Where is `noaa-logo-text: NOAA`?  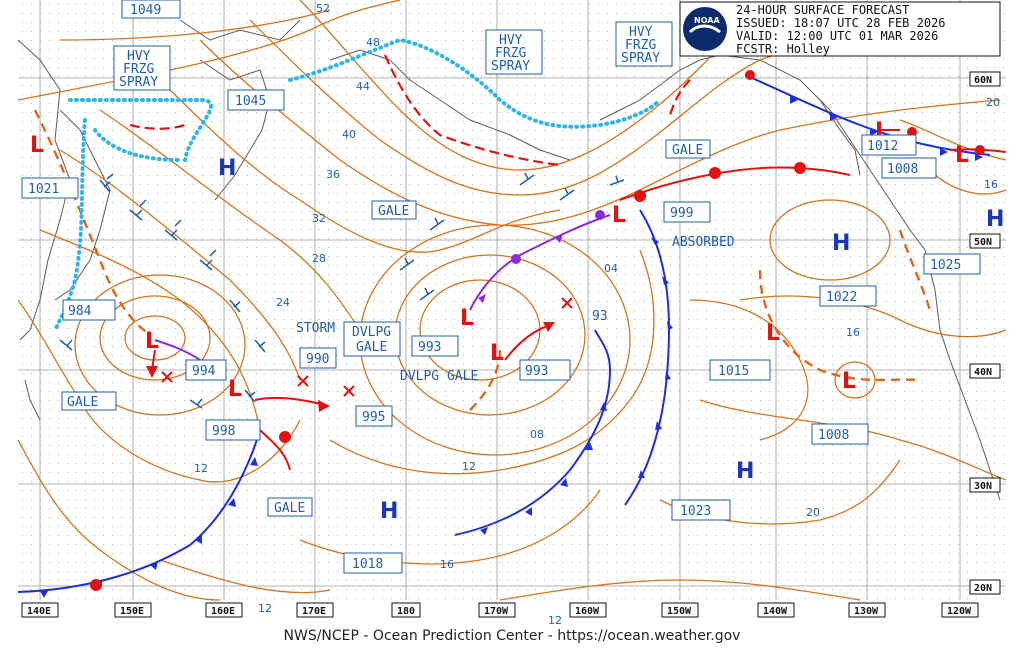
noaa-logo-text: NOAA is located at coordinates (707, 20).